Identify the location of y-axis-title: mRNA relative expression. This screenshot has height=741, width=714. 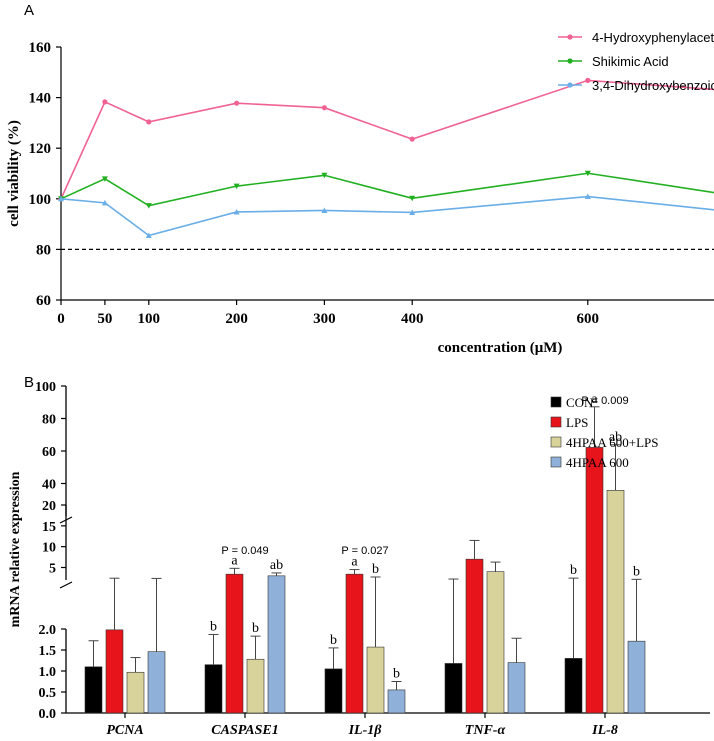
(15, 549).